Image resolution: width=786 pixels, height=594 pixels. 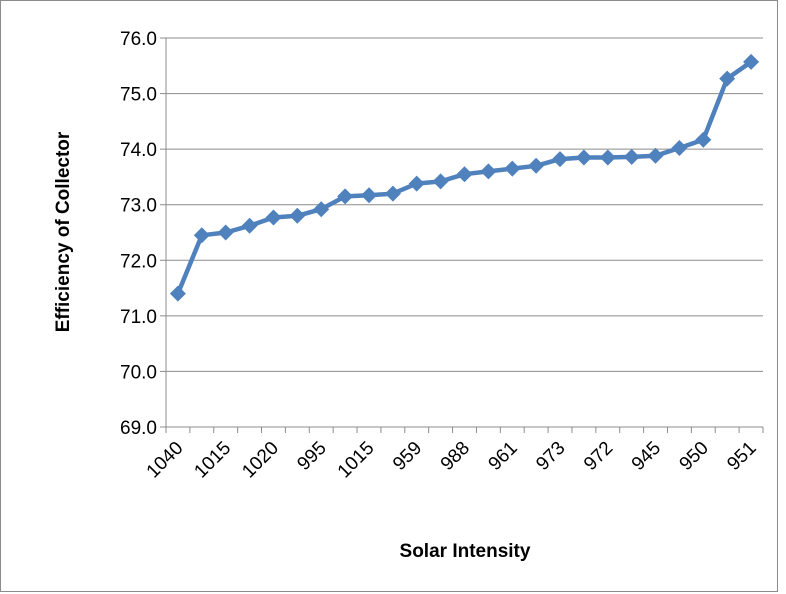 I want to click on x-tick-label: 1040, so click(x=165, y=460).